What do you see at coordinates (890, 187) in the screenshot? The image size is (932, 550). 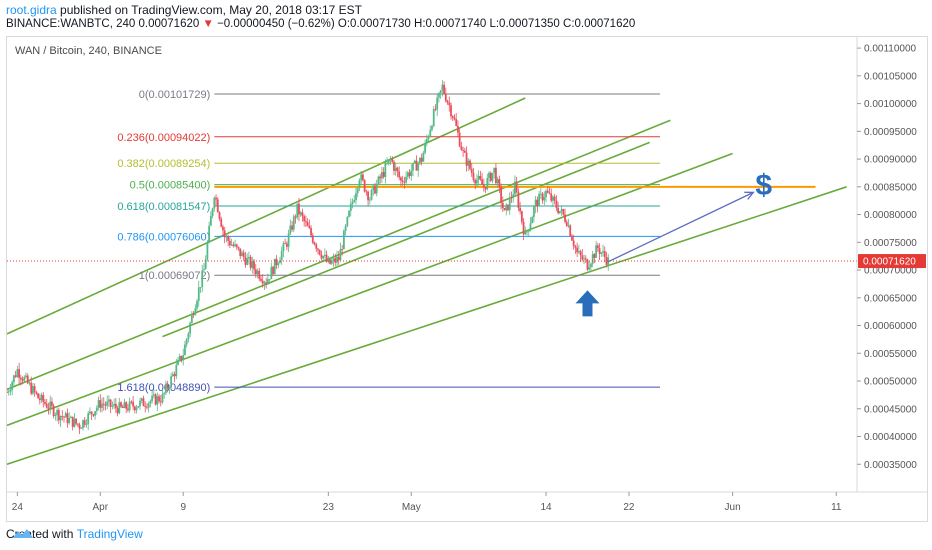 I see `y-tick-label: 0.00085000` at bounding box center [890, 187].